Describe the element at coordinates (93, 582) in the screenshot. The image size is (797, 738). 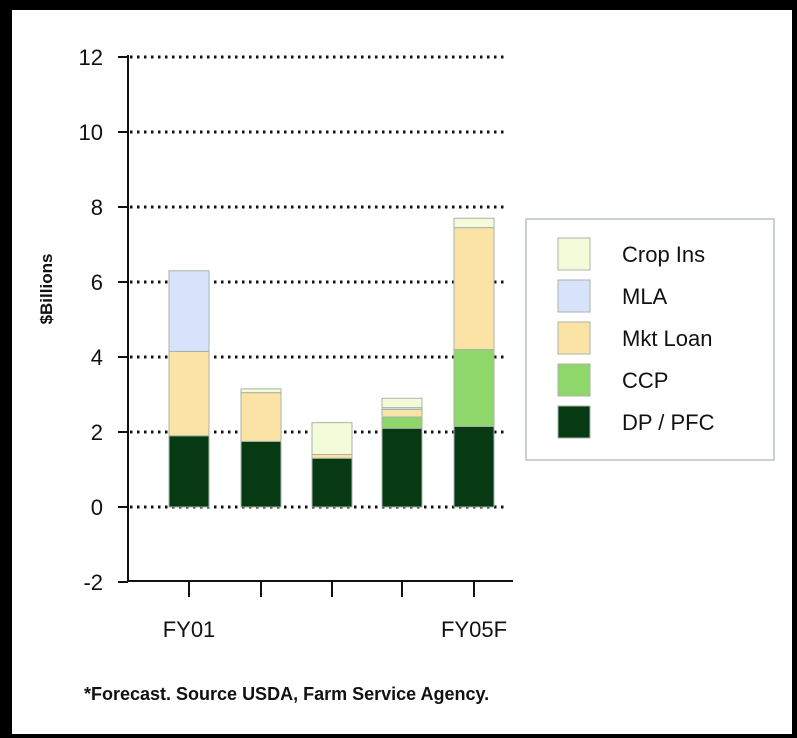
I see `y-tick-label: -2` at that location.